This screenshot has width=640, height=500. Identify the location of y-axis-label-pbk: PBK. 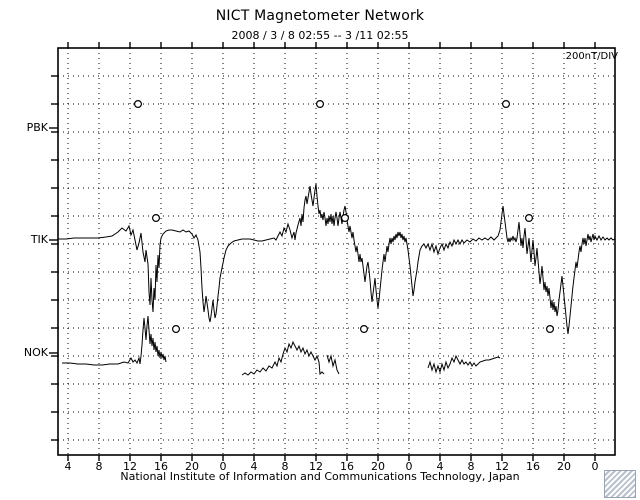
(37, 127).